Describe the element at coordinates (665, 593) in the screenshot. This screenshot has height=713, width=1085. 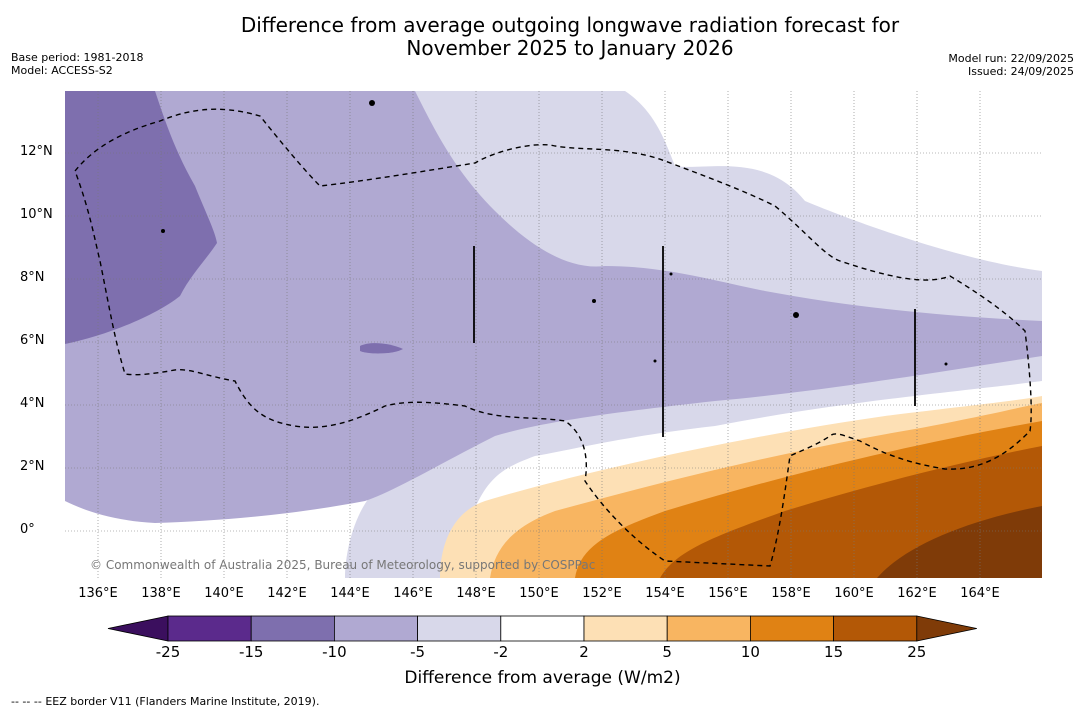
I see `x-tick-label: 154°E` at that location.